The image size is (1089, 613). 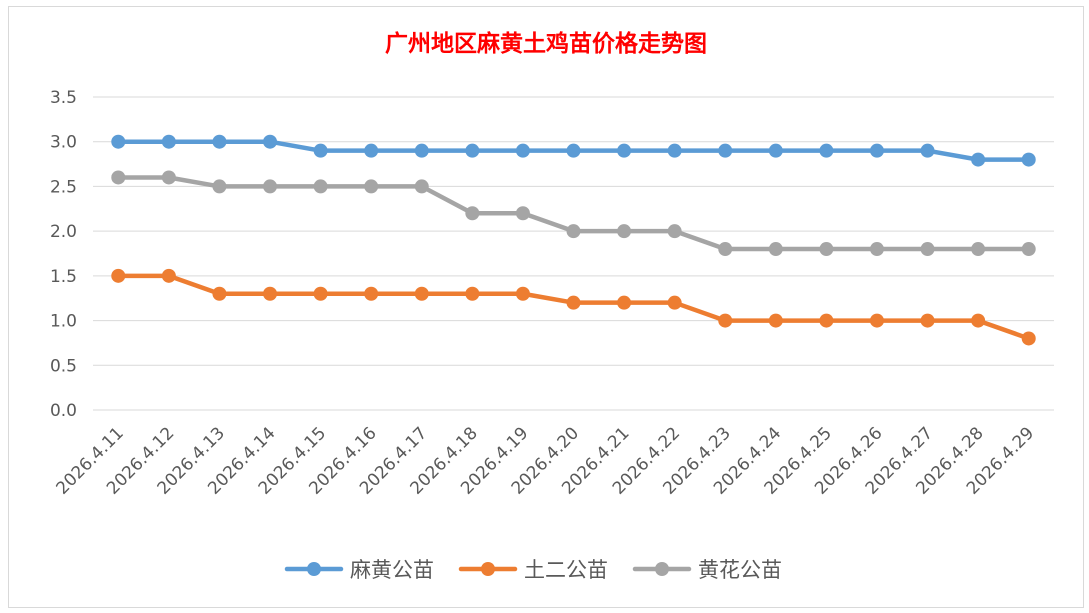 I want to click on chart-title: 广州地区麻黄土鸡苗价格走势图, so click(x=546, y=43).